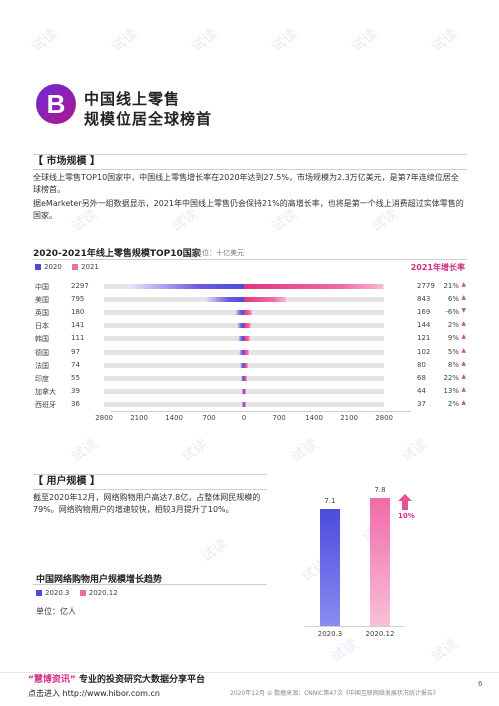 The height and width of the screenshot is (706, 499). I want to click on growth-rate-label: 8%, so click(453, 364).